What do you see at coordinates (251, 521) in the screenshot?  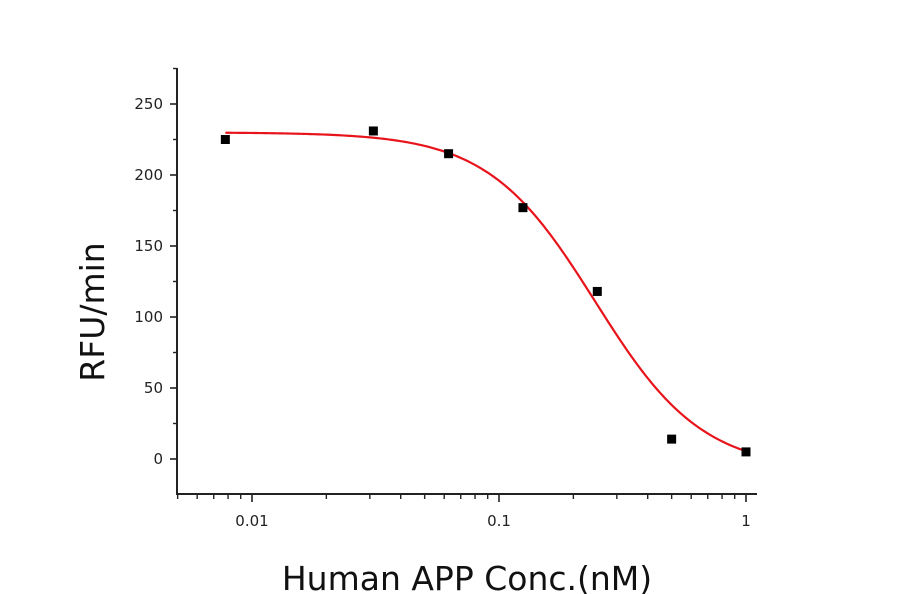 I see `x-tick-label: 0.01` at bounding box center [251, 521].